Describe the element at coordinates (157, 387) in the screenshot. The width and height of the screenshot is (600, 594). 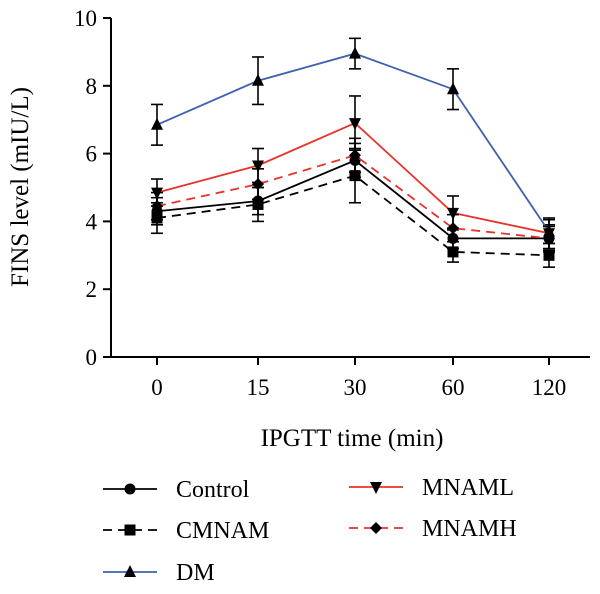
I see `x-tick-label: 0` at that location.